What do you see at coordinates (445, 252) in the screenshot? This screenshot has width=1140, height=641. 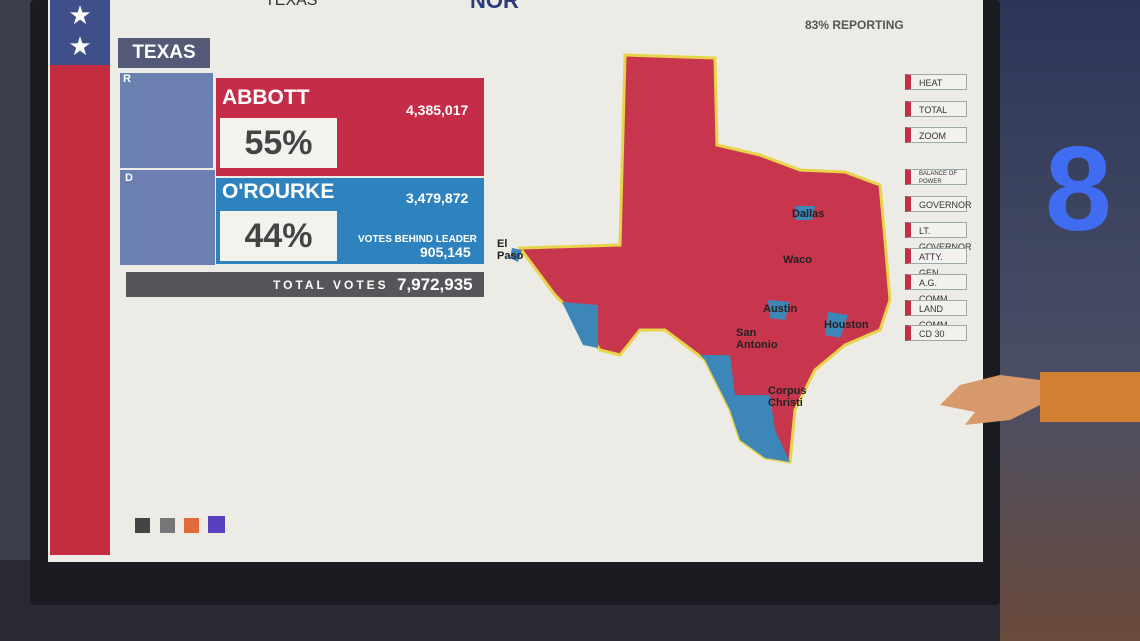 I see `behind-value: 905,145` at bounding box center [445, 252].